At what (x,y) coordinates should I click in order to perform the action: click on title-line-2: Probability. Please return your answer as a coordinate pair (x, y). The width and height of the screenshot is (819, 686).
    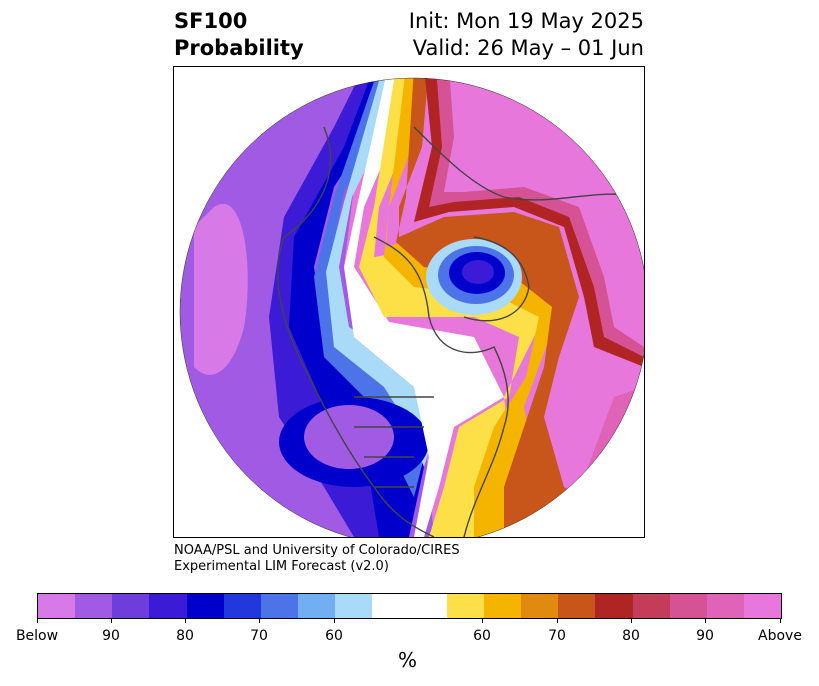
    Looking at the image, I should click on (239, 48).